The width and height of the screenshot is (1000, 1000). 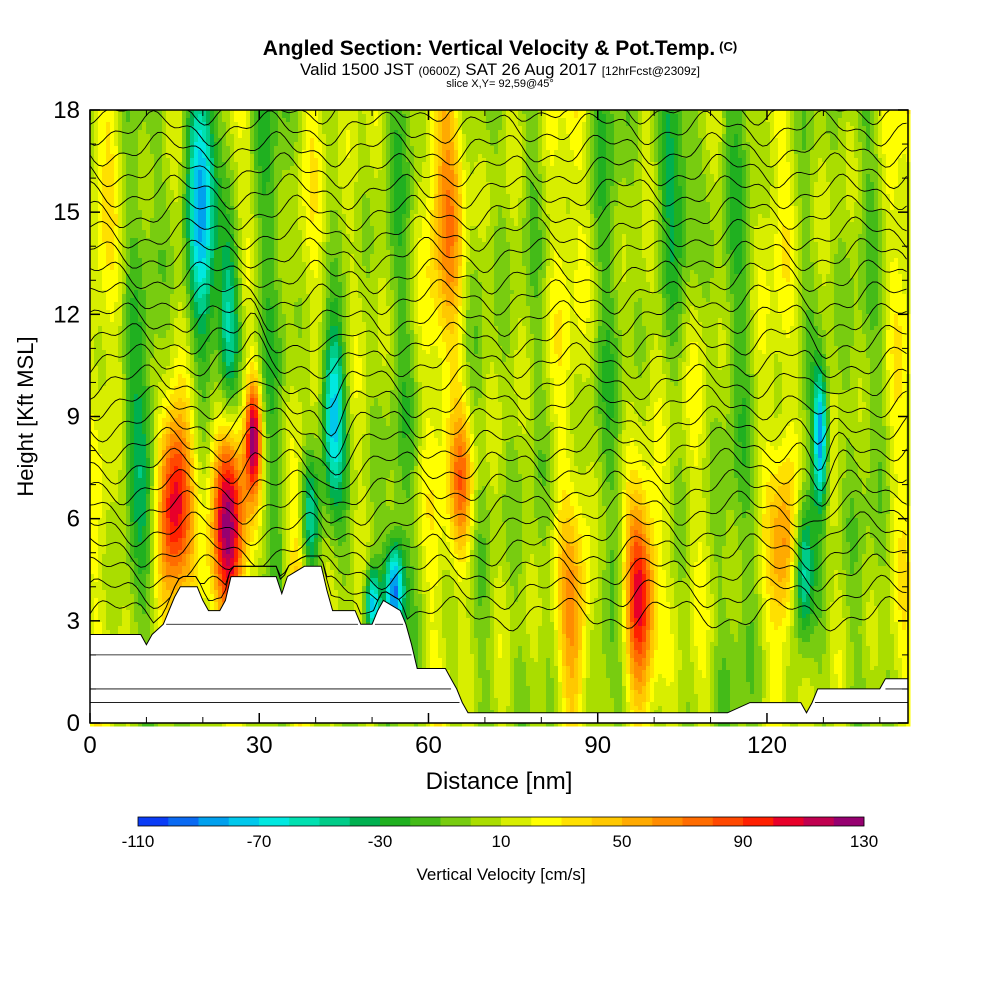 I want to click on forecast-info: [12hrFcst@2309z], so click(x=651, y=71).